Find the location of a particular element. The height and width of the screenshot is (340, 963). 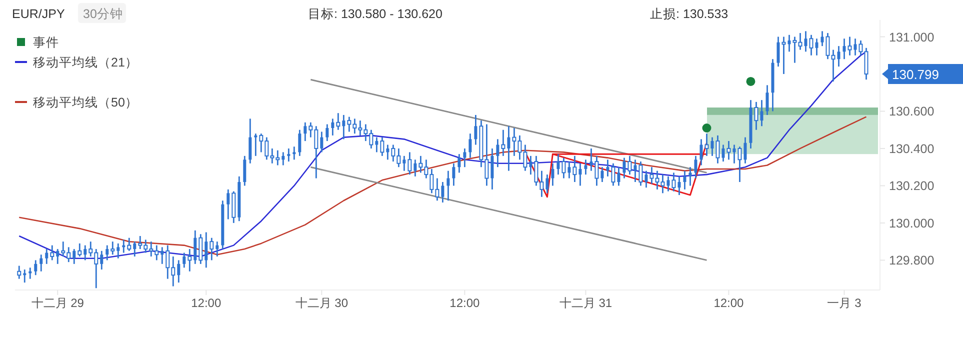

x-tick-label: 十二月 31 is located at coordinates (585, 303).